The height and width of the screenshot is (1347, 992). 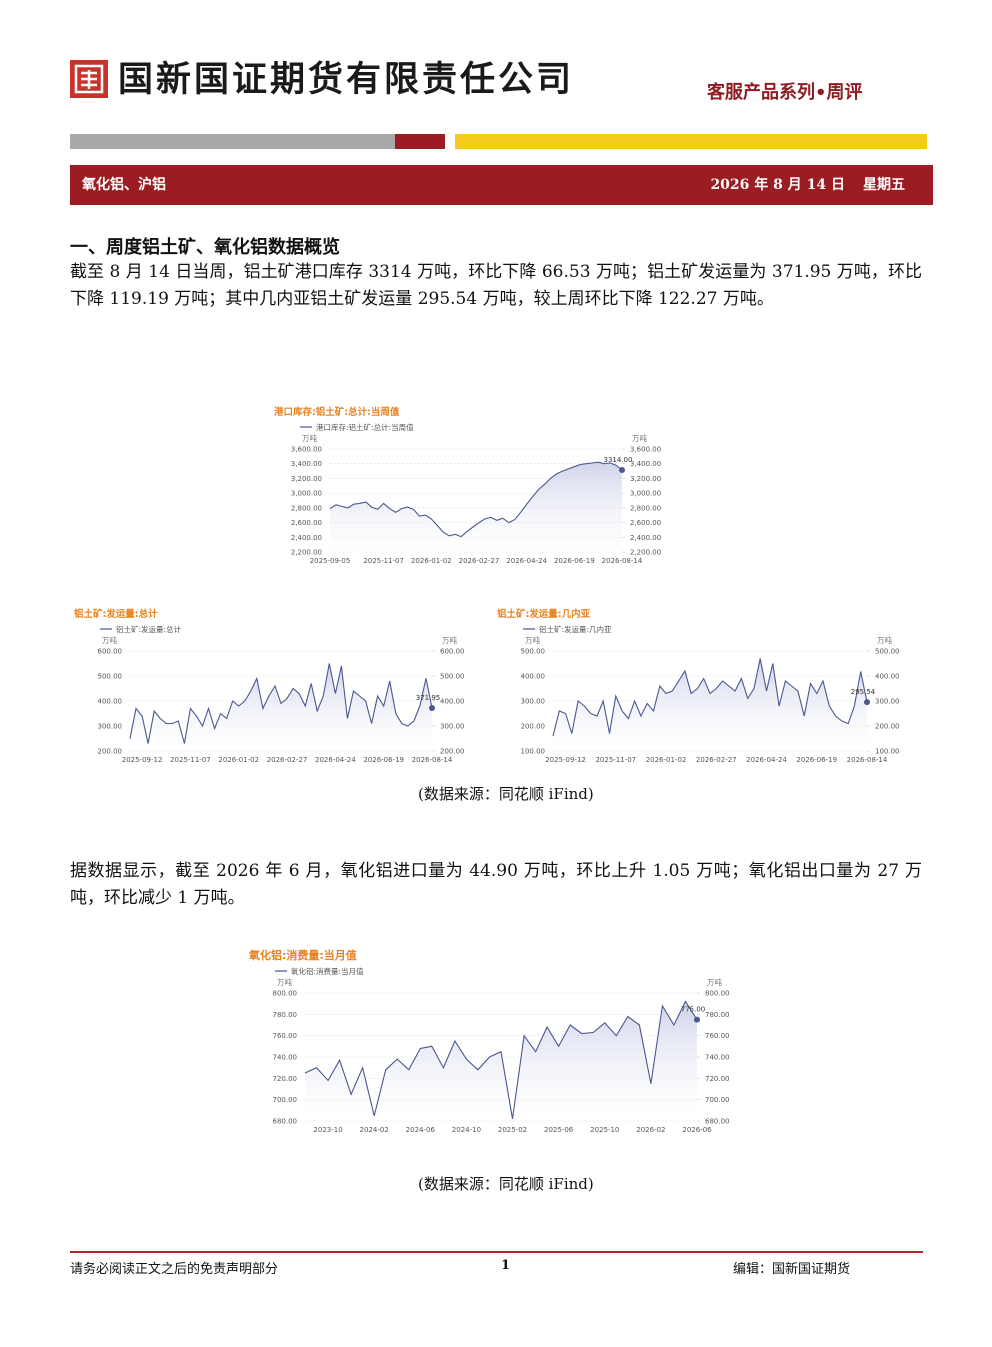 I want to click on series-label: 客服产品系列•周评, so click(x=785, y=92).